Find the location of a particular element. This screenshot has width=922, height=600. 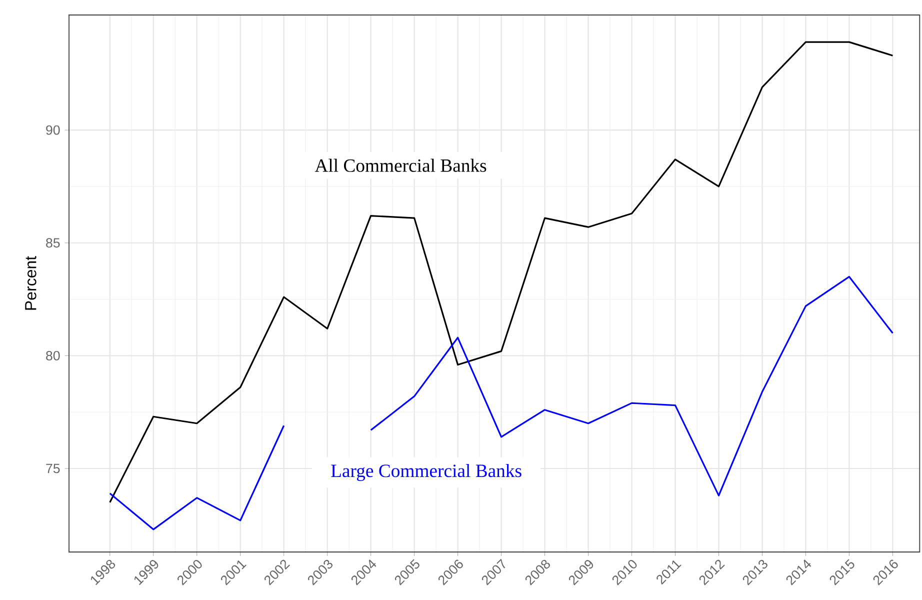

text: All Commercial Banks is located at coordinates (400, 165).